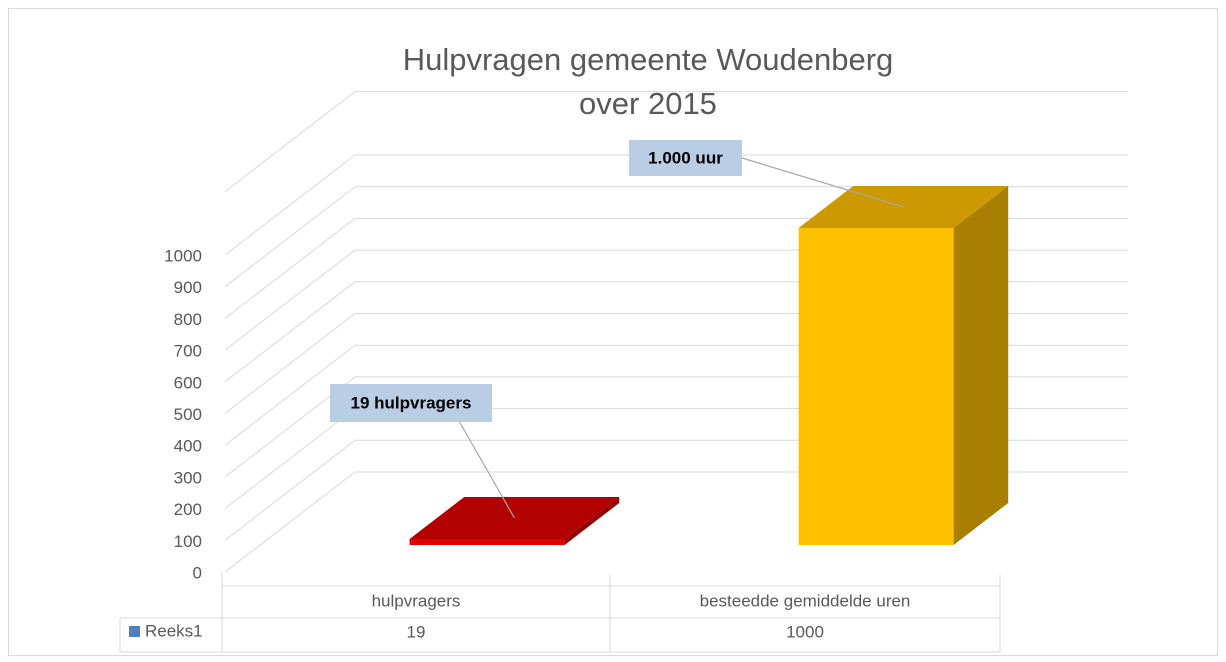  I want to click on y-tick-label: 1000, so click(183, 255).